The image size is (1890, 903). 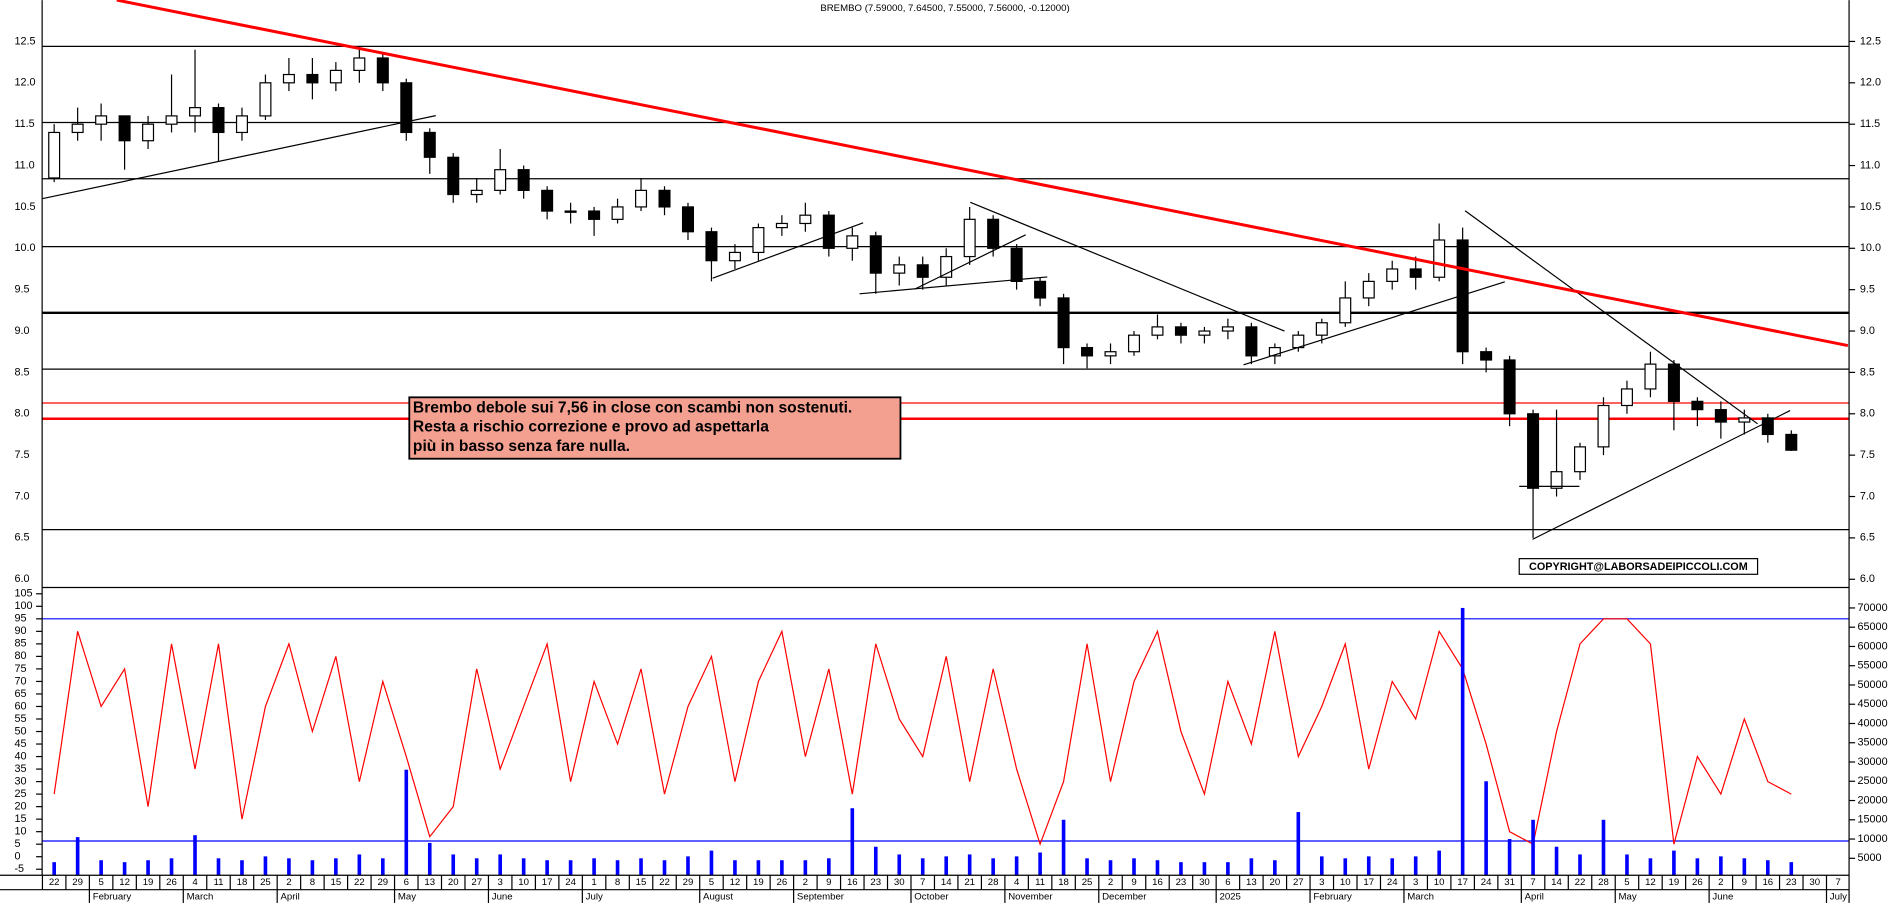 What do you see at coordinates (852, 882) in the screenshot?
I see `x-tick-label: 16` at bounding box center [852, 882].